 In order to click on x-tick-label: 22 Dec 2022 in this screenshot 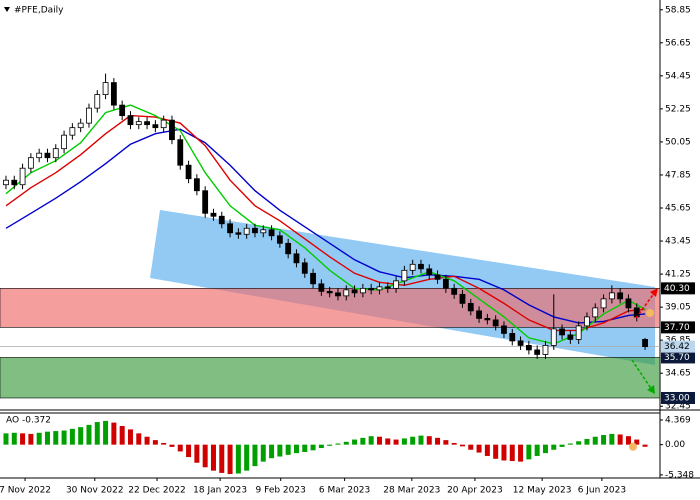, I will do `click(157, 491)`.